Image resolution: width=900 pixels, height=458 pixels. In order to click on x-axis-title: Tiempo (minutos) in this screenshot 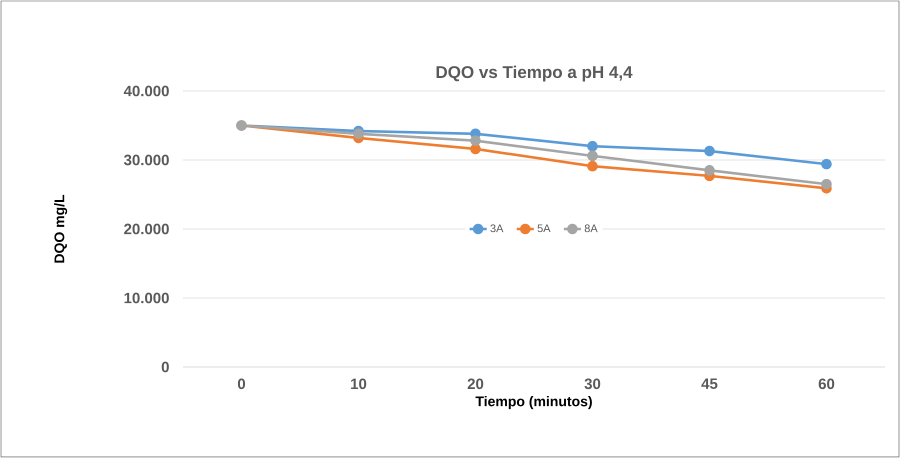, I will do `click(534, 403)`.